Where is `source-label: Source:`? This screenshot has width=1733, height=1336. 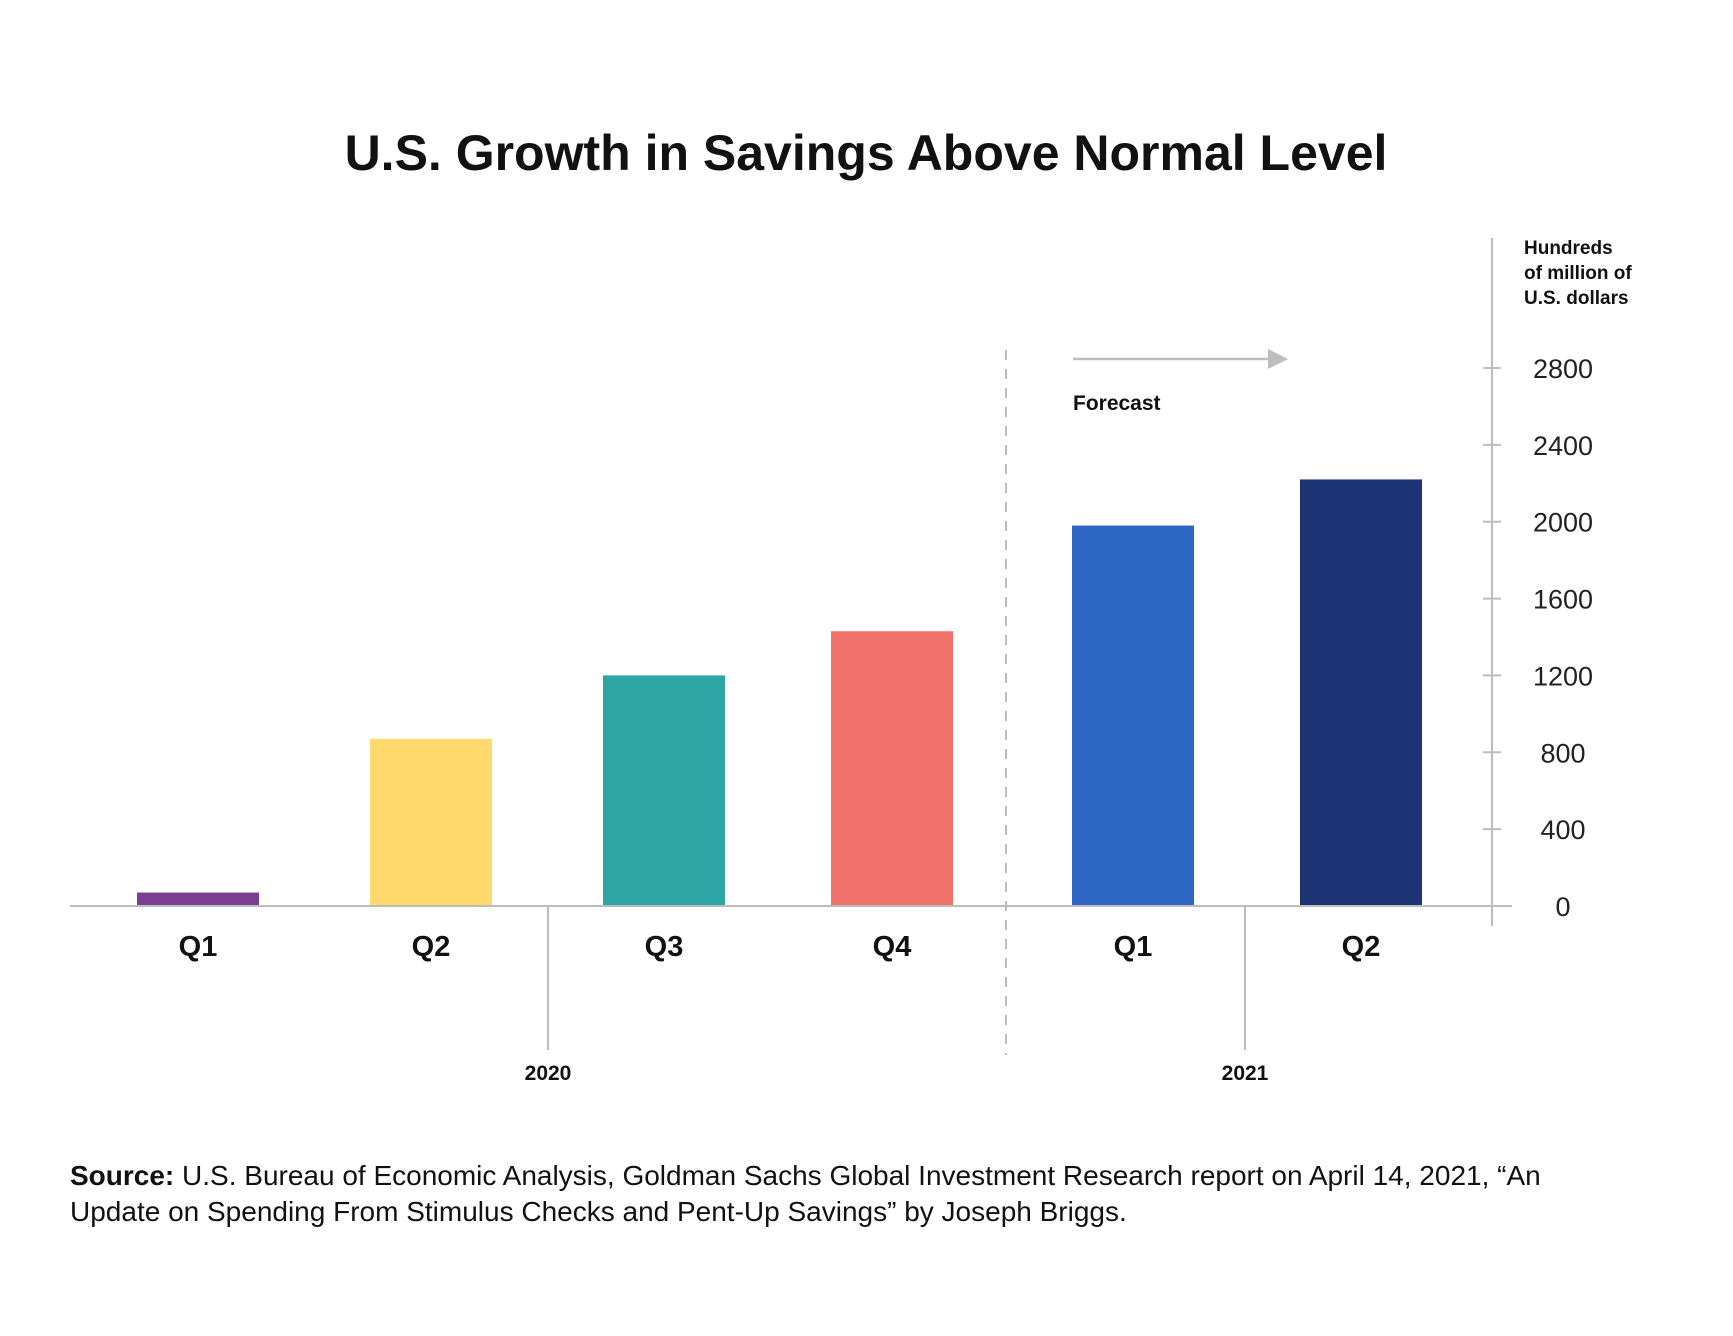 source-label: Source: is located at coordinates (122, 1175).